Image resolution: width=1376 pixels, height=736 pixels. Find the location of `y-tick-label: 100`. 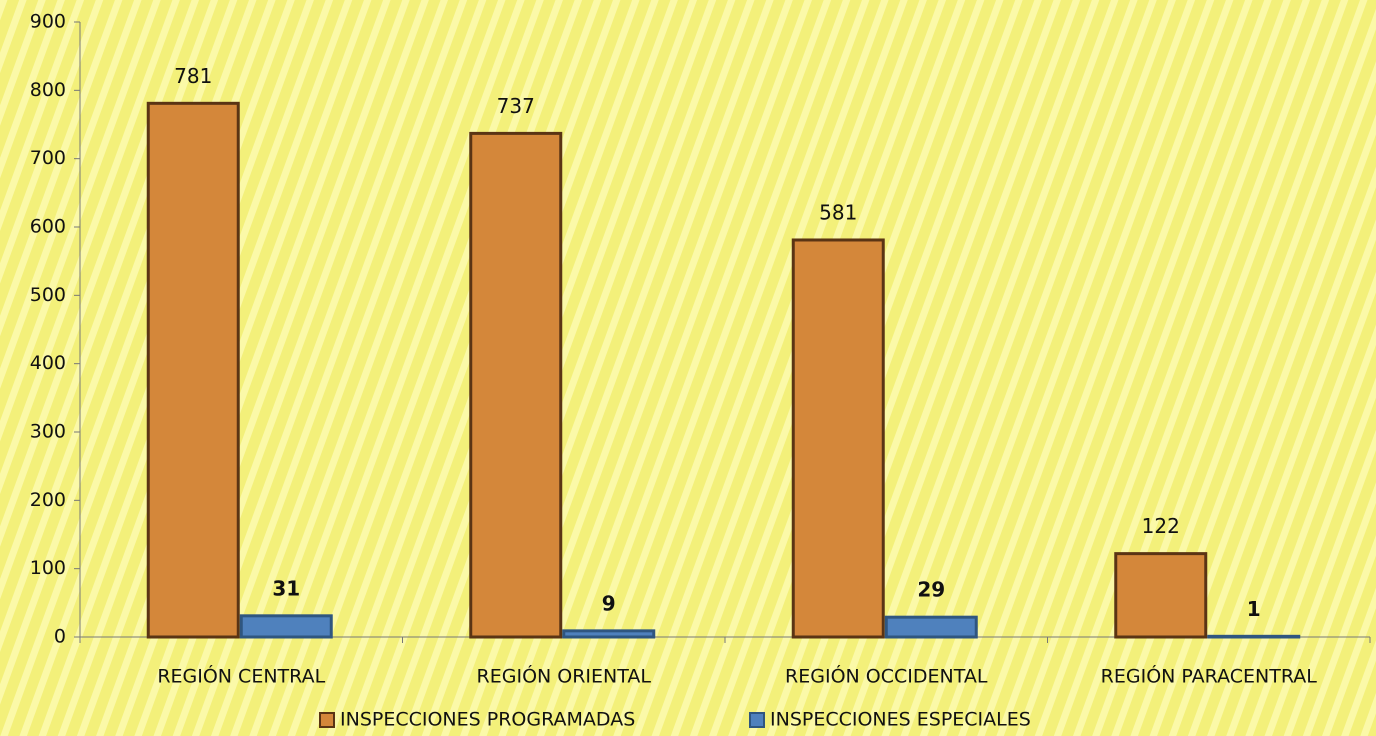

y-tick-label: 100 is located at coordinates (48, 568).